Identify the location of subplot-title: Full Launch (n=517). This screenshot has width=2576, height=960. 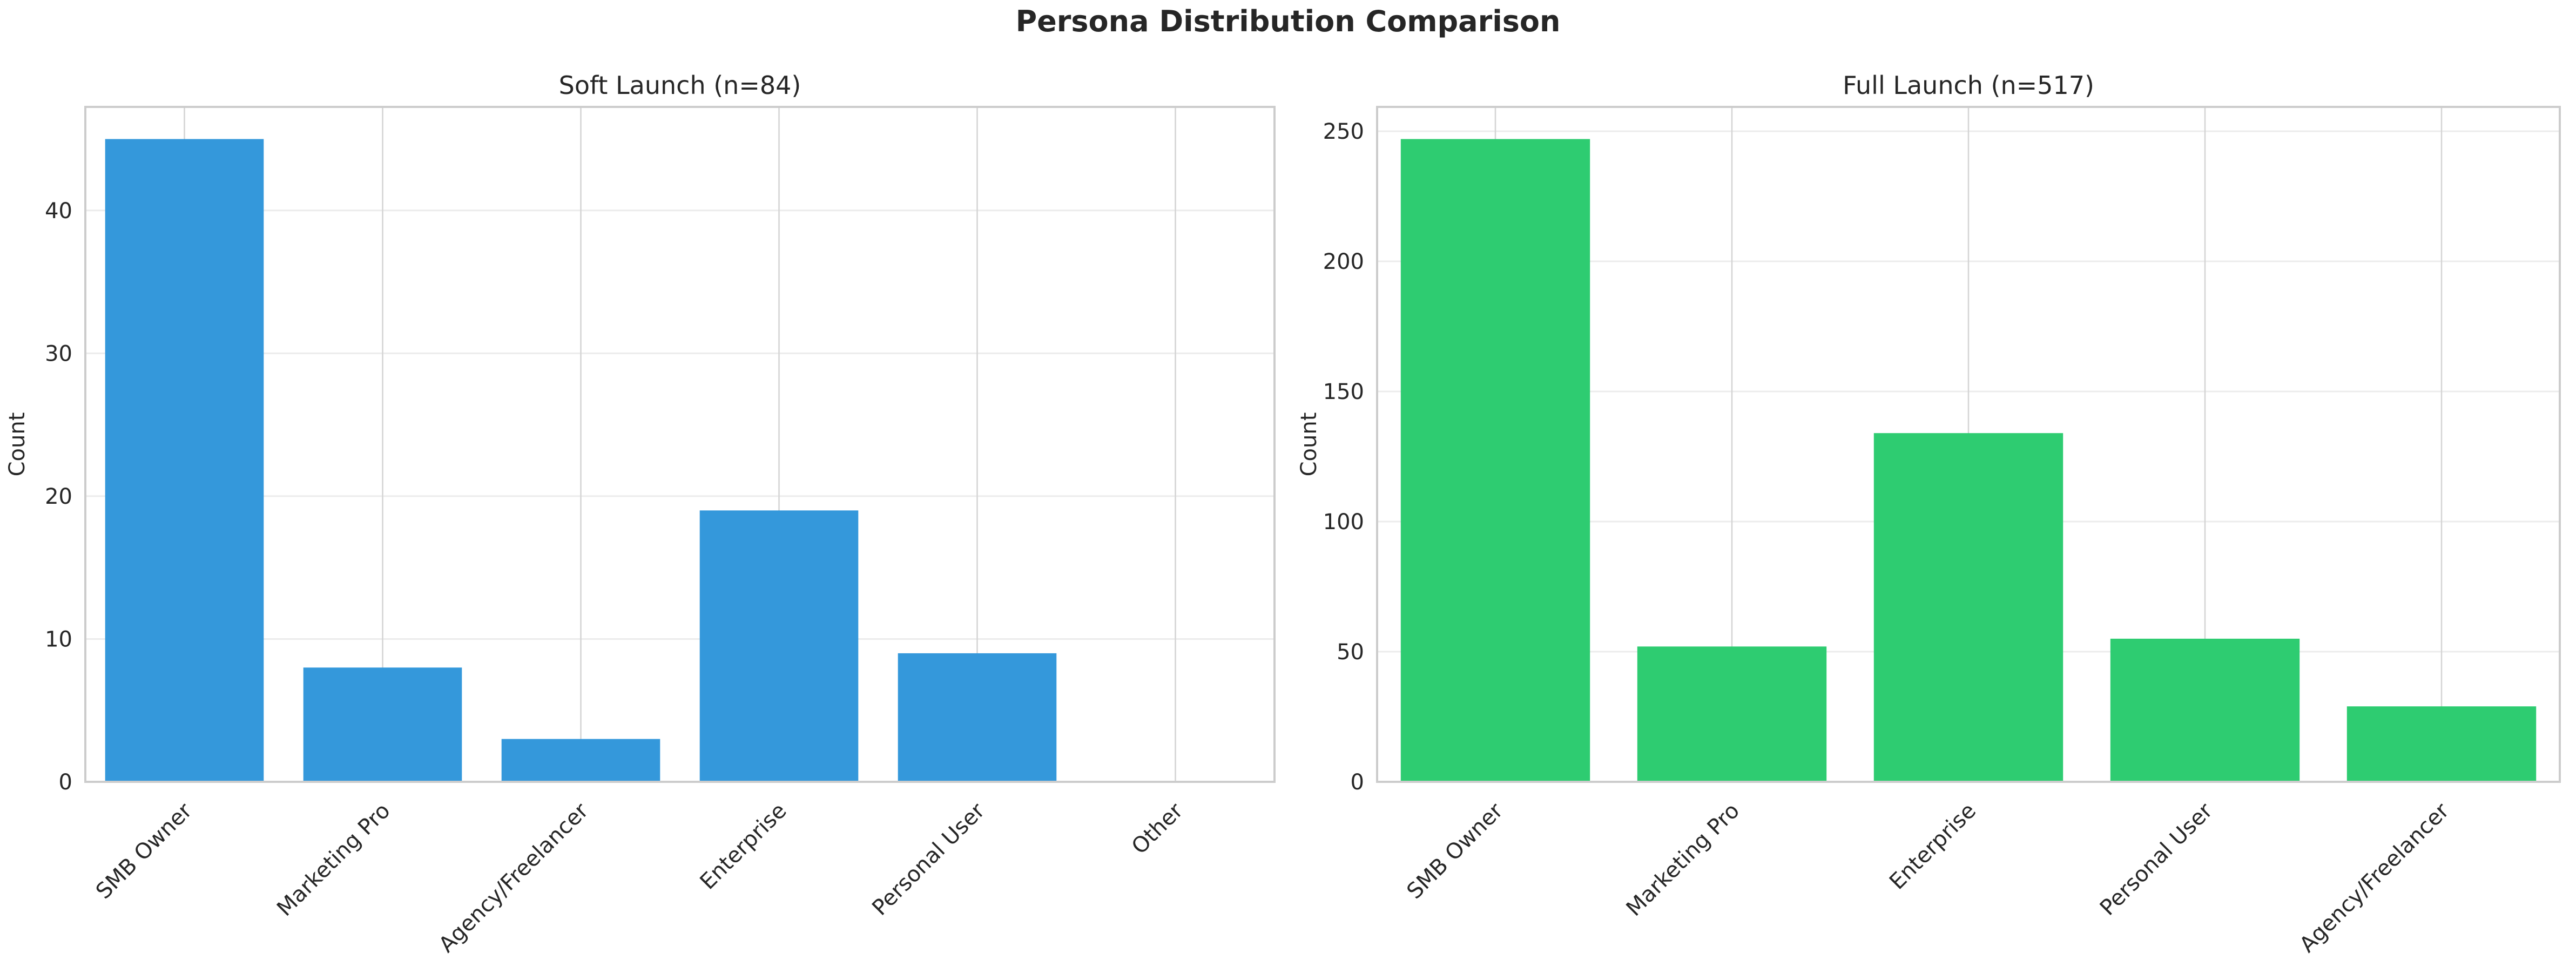
(1968, 85).